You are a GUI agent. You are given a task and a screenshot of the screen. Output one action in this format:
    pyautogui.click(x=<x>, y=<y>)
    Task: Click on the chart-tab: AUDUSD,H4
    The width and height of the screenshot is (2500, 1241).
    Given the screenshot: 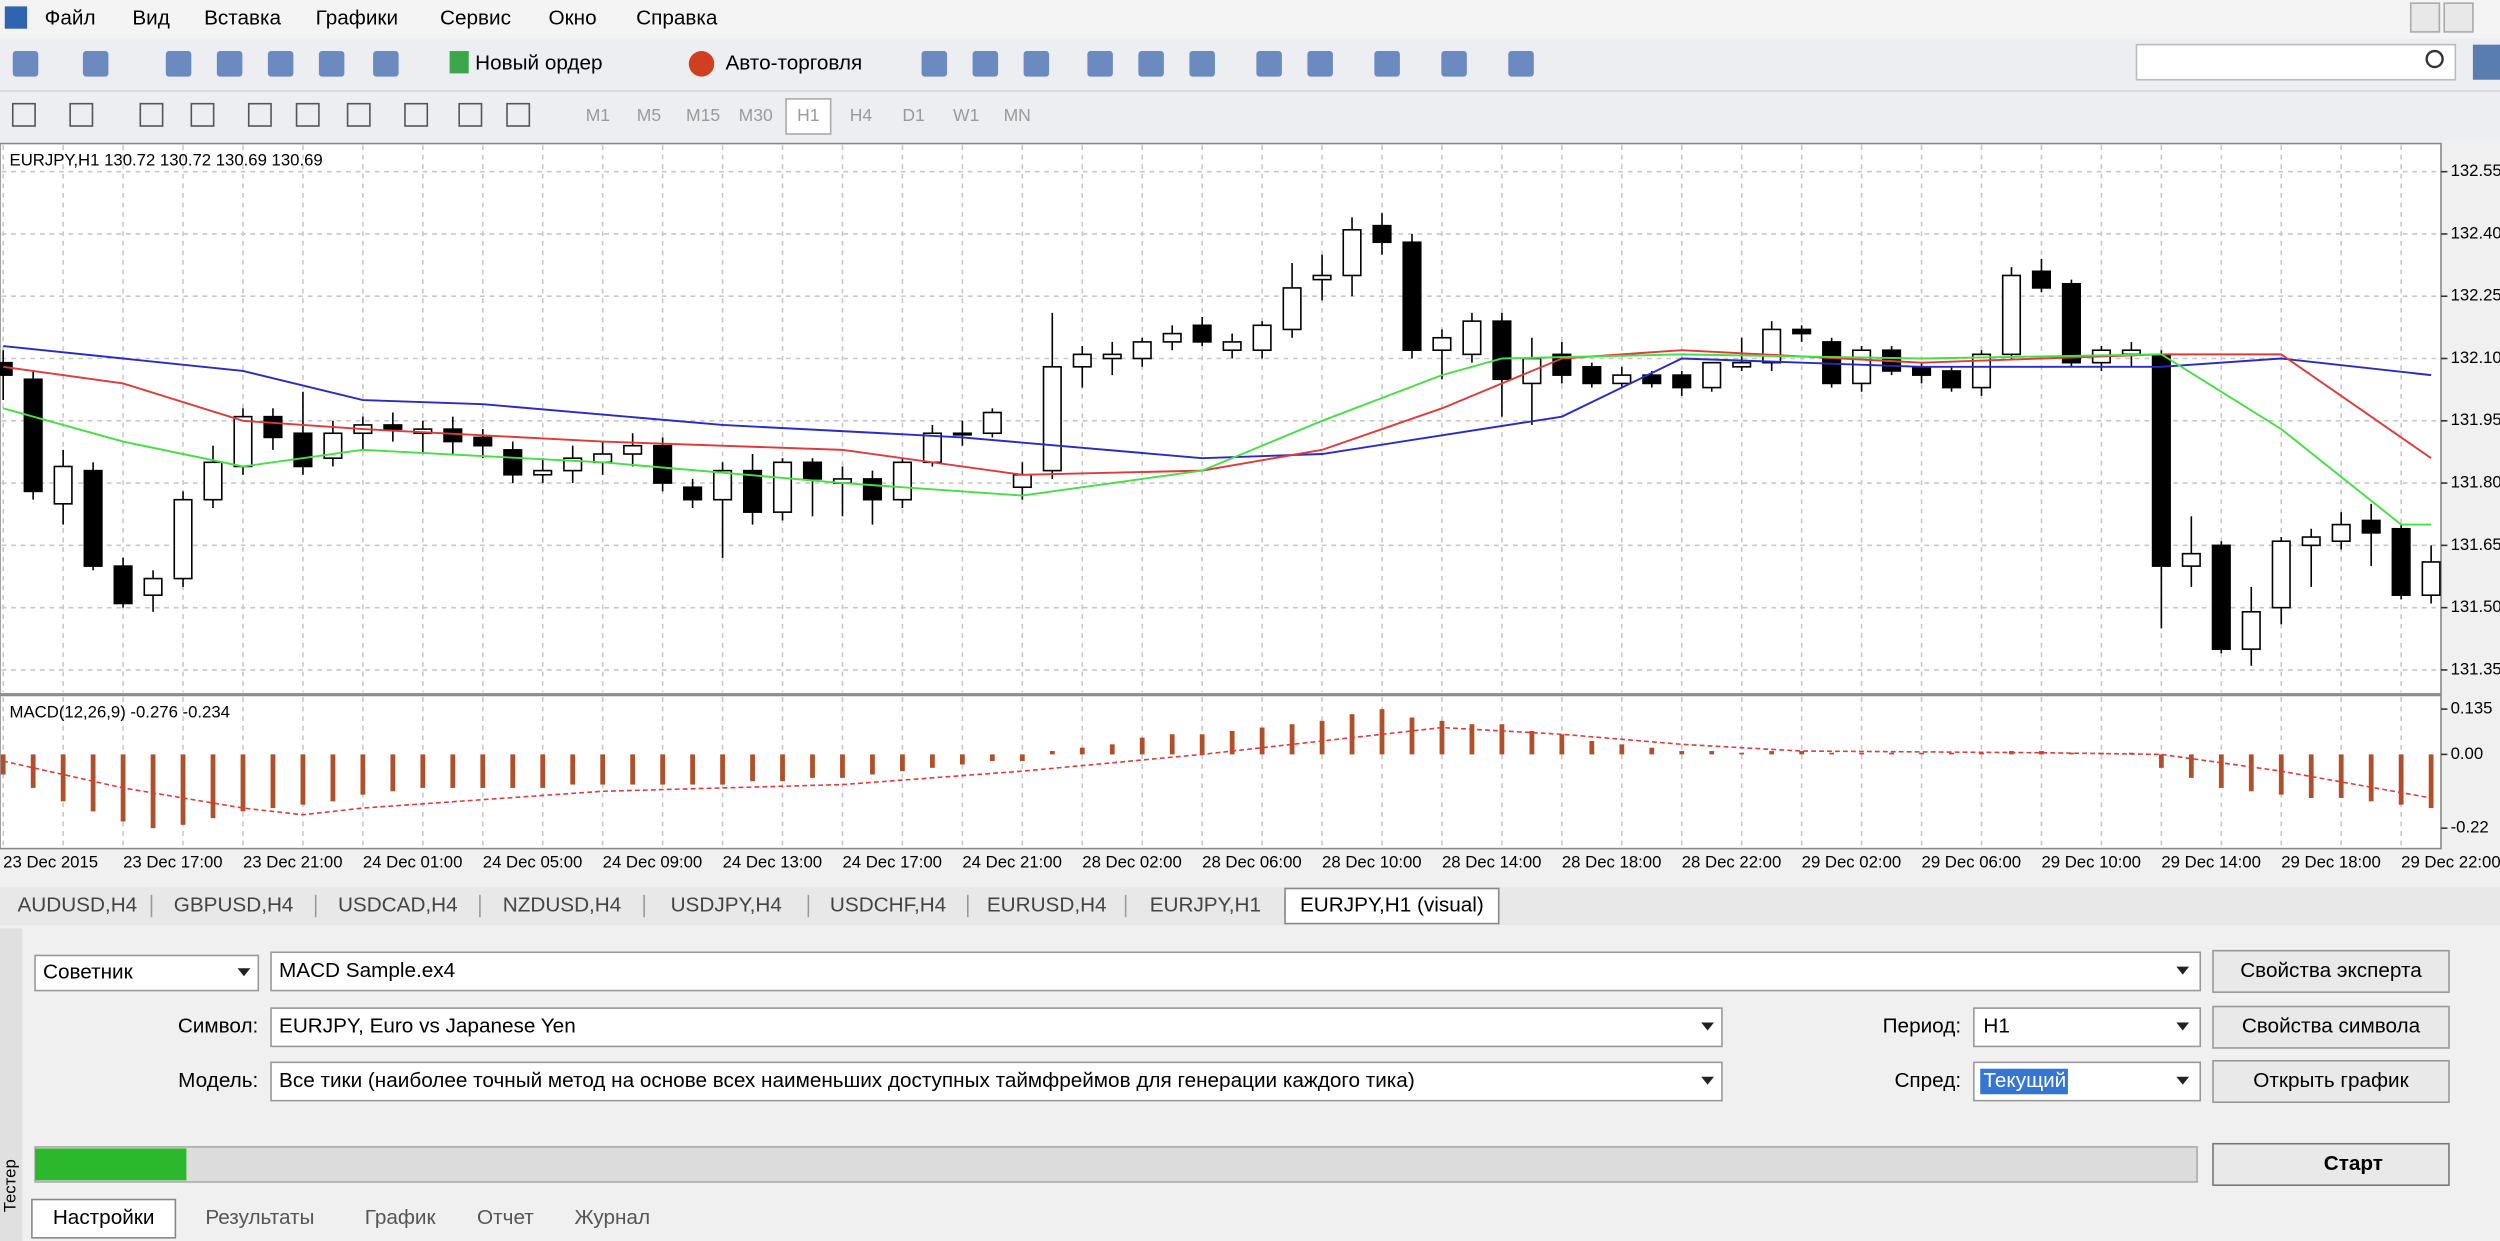 What is the action you would take?
    pyautogui.click(x=77, y=904)
    